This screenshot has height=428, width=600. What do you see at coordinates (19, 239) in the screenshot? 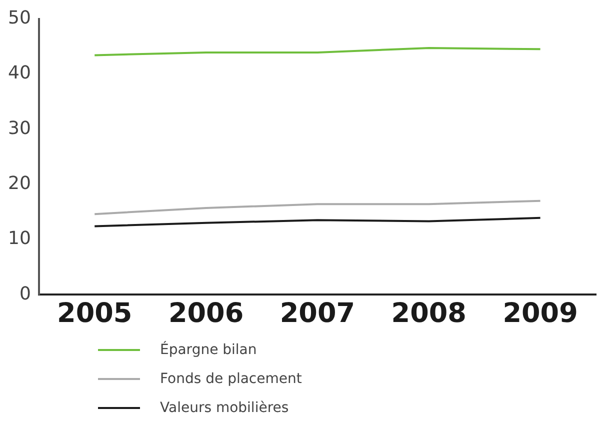
I see `y-tick-label: 10` at bounding box center [19, 239].